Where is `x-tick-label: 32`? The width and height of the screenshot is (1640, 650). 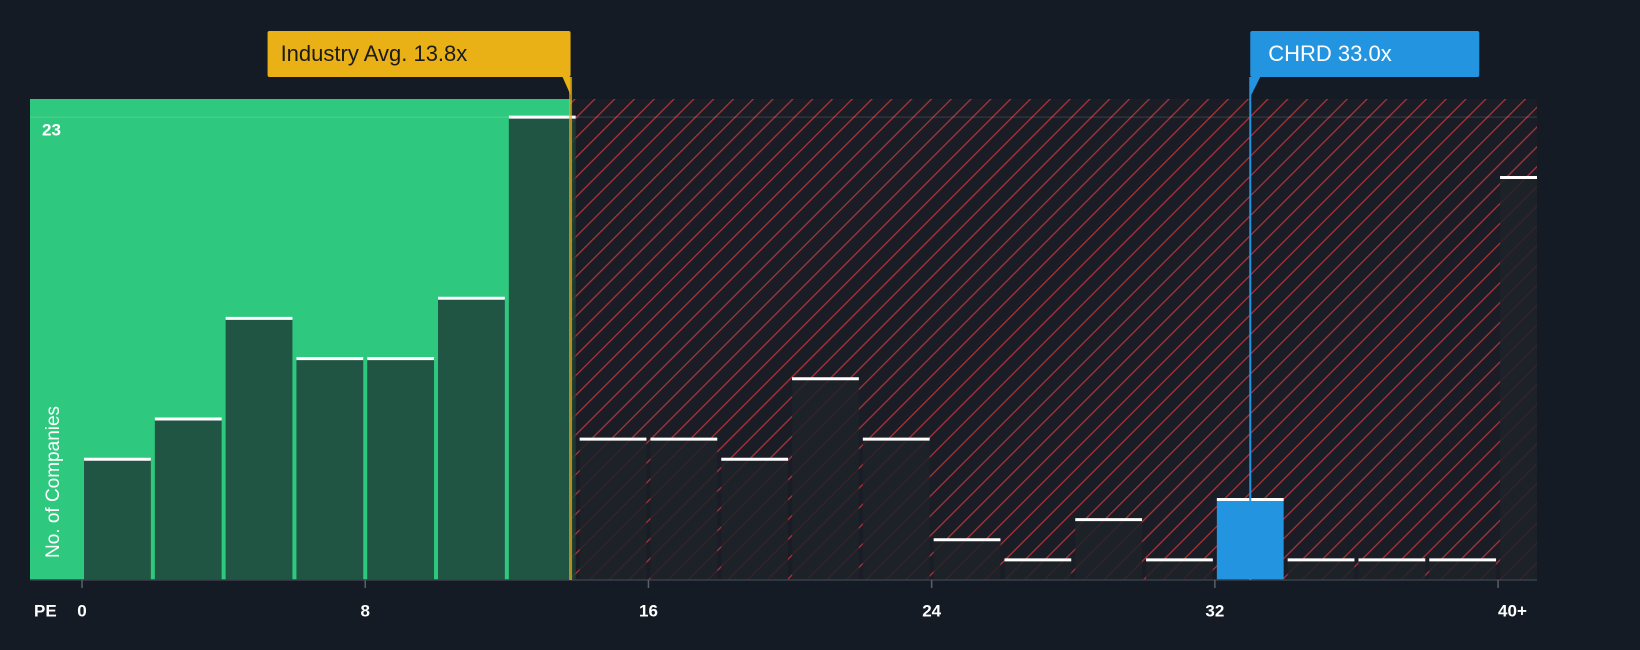
x-tick-label: 32 is located at coordinates (1214, 610).